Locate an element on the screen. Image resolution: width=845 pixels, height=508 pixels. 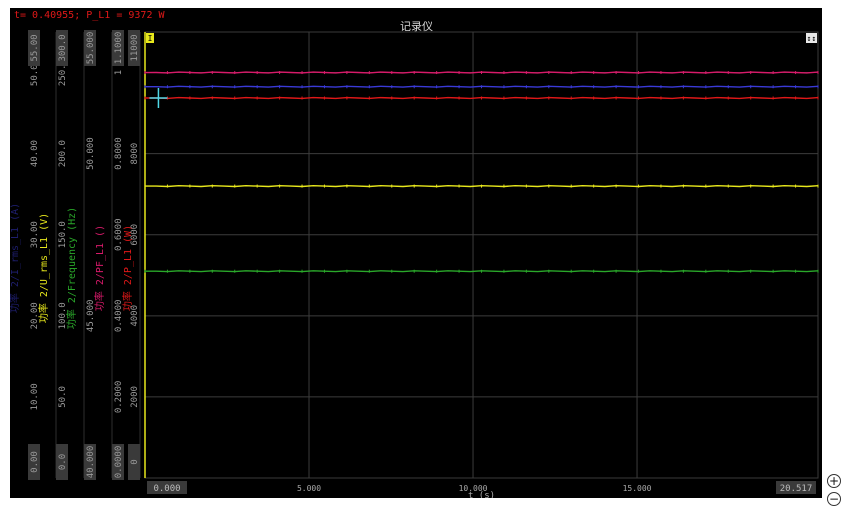
axis-3-tick-1: 0.2000 is located at coordinates (119, 397).